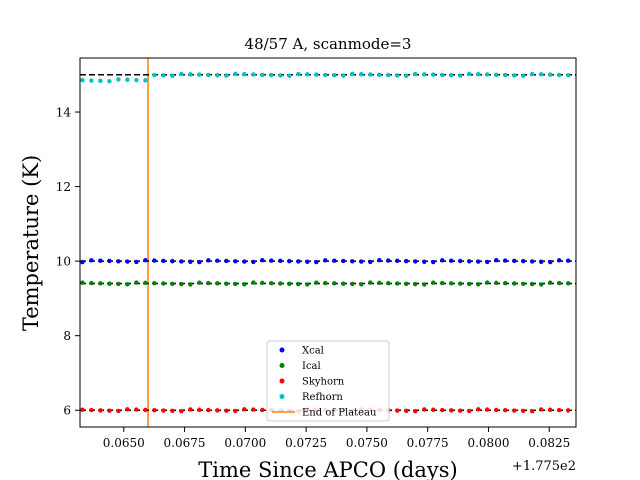 The height and width of the screenshot is (480, 640). I want to click on x-tick-label: 0.0825, so click(549, 443).